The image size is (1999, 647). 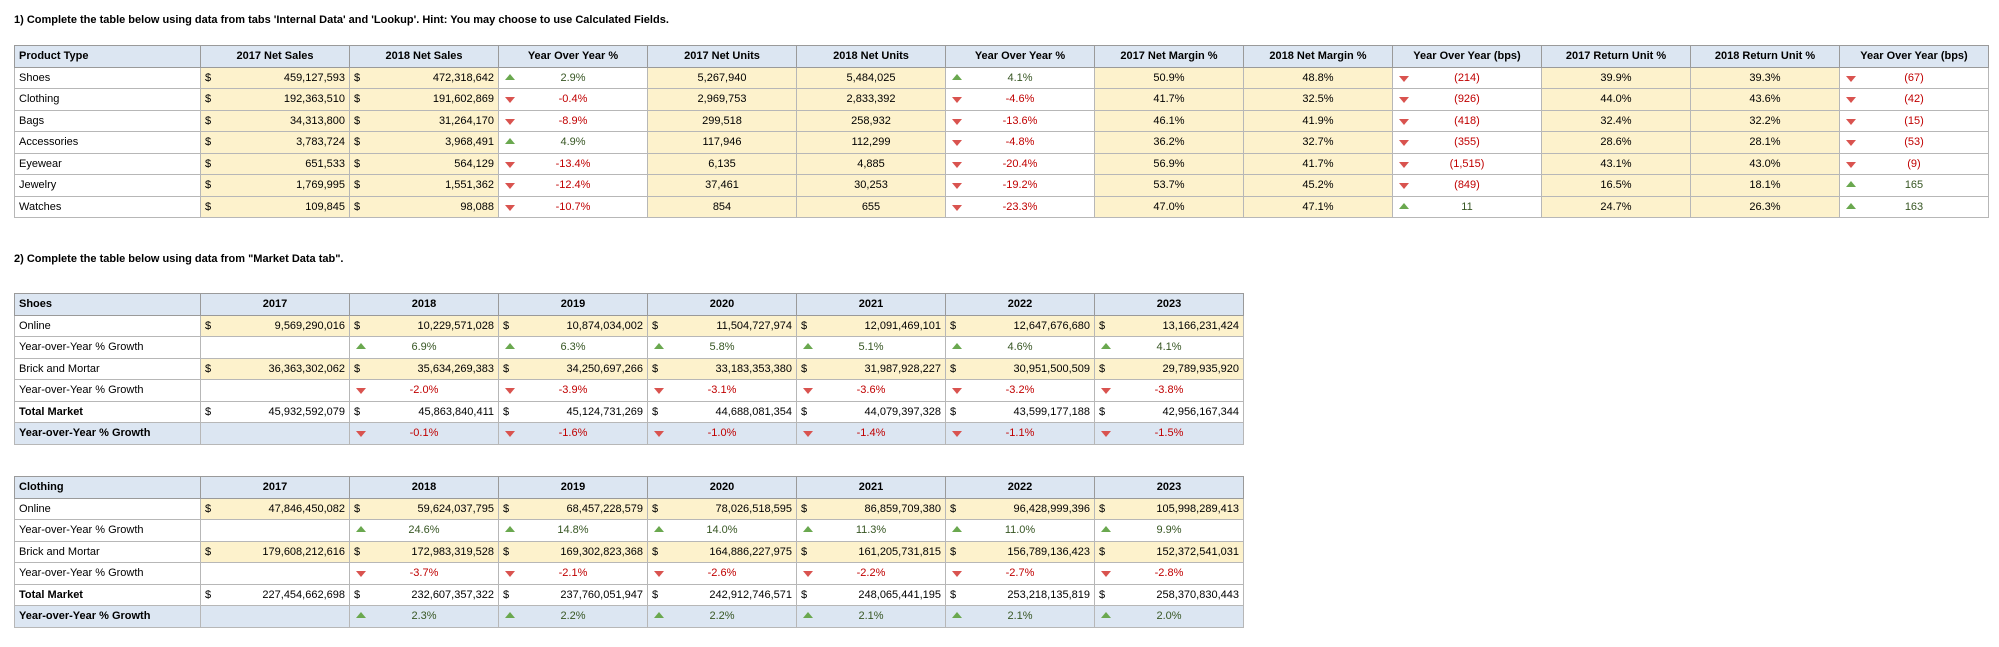 I want to click on market-value-cell: $33,183,353,380, so click(x=722, y=368).